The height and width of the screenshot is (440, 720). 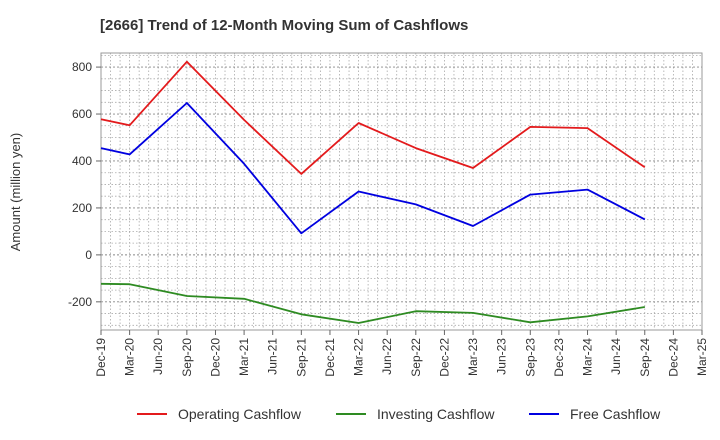 I want to click on x-tick-label: Mar-20, so click(x=130, y=357).